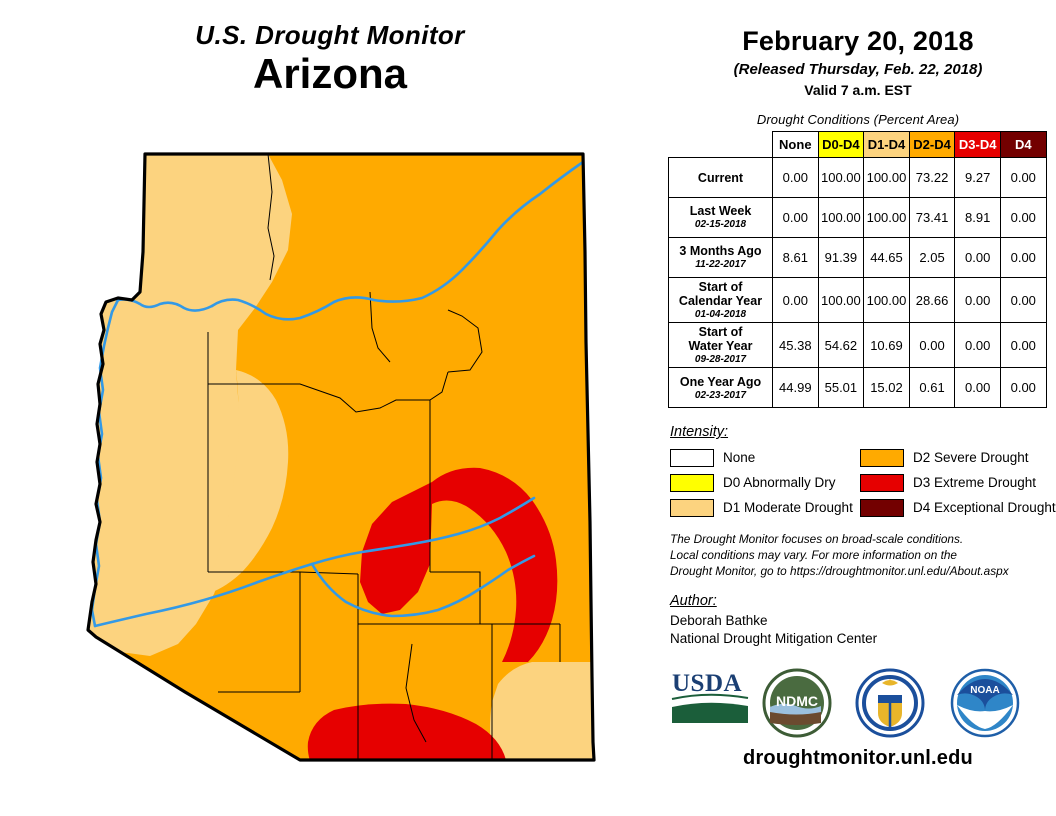 The width and height of the screenshot is (1056, 816). I want to click on col-header-d3-d4: D3-D4, so click(977, 144).